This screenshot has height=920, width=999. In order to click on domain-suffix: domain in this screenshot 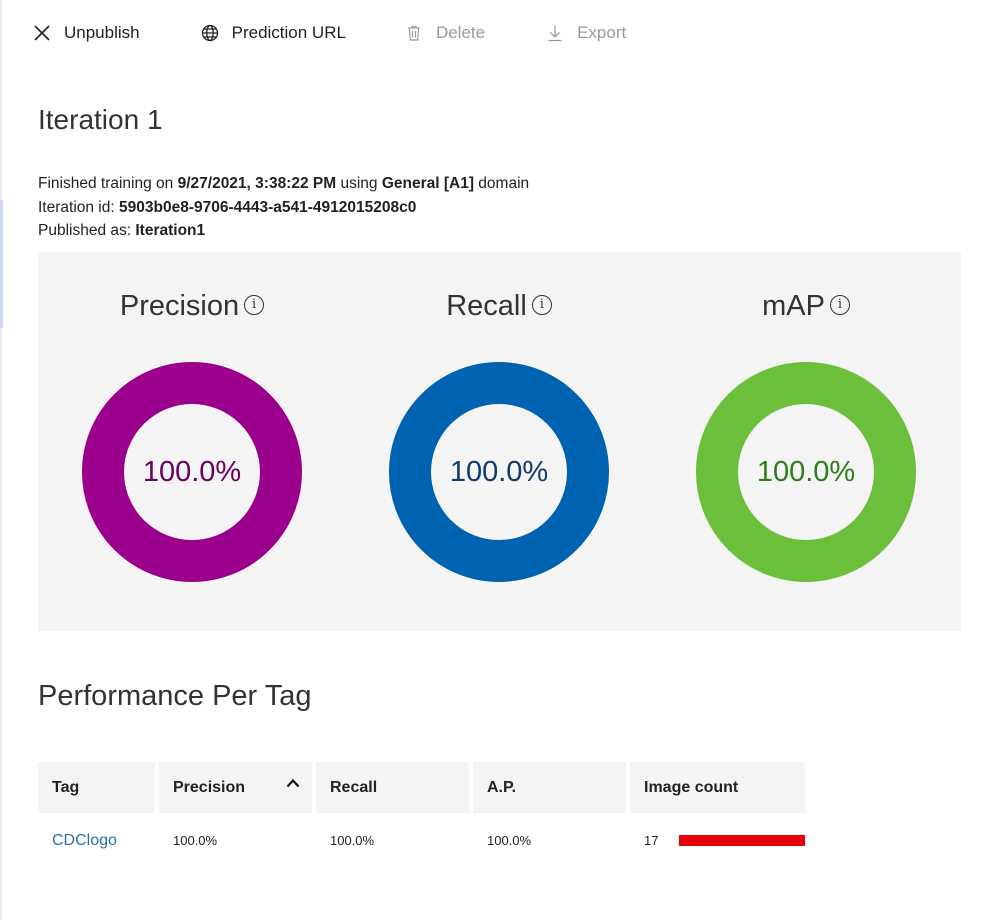, I will do `click(502, 183)`.